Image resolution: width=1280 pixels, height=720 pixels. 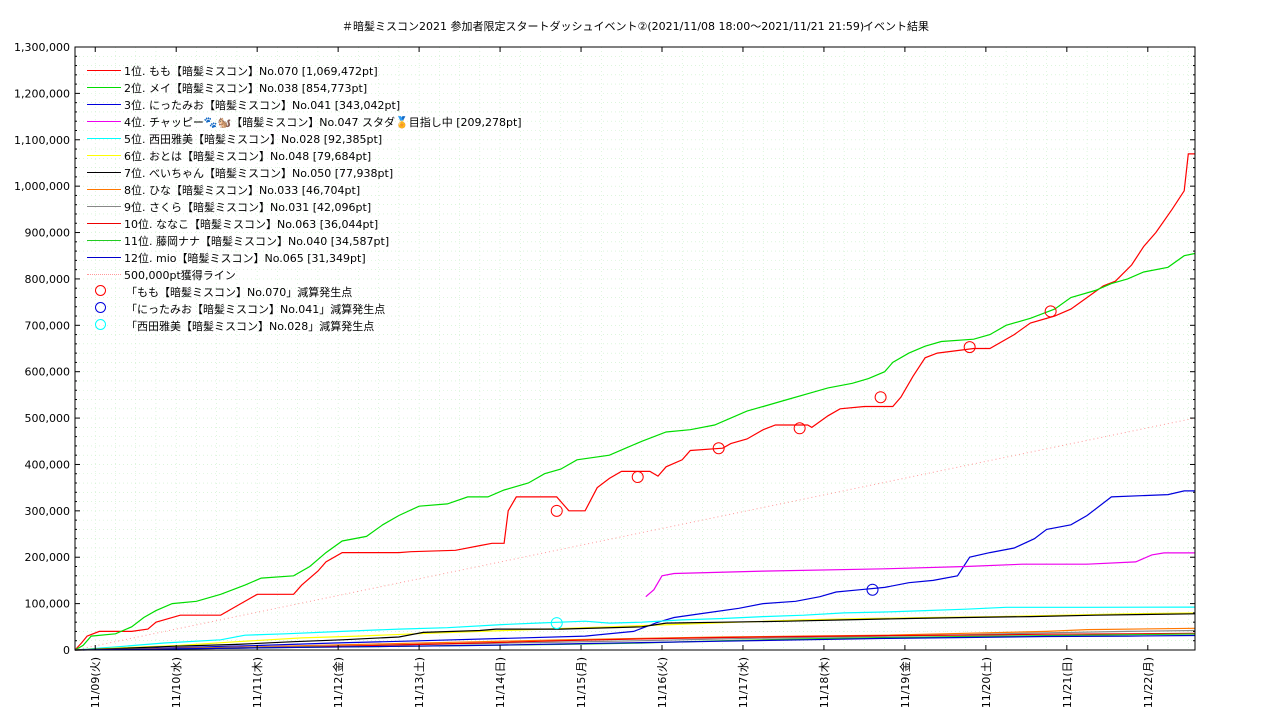 I want to click on legend-label: 「にったみお【暗髪ミスコン】No.041」減算発生点, so click(x=256, y=309).